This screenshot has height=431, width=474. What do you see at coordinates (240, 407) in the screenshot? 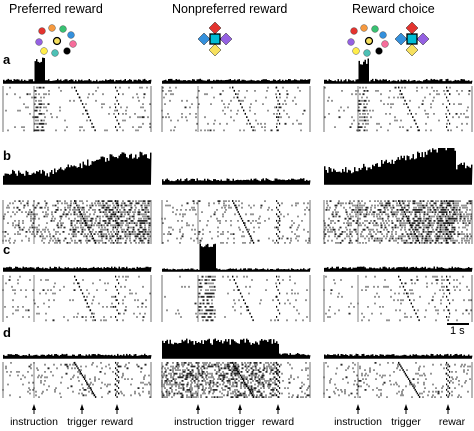
I see `trigger-arrow` at bounding box center [240, 407].